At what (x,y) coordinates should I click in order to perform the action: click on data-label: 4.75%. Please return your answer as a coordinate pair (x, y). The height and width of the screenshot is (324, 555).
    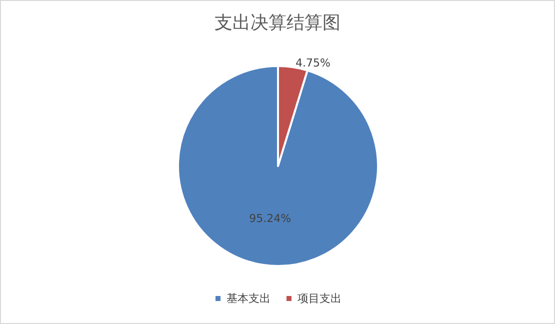
    Looking at the image, I should click on (312, 63).